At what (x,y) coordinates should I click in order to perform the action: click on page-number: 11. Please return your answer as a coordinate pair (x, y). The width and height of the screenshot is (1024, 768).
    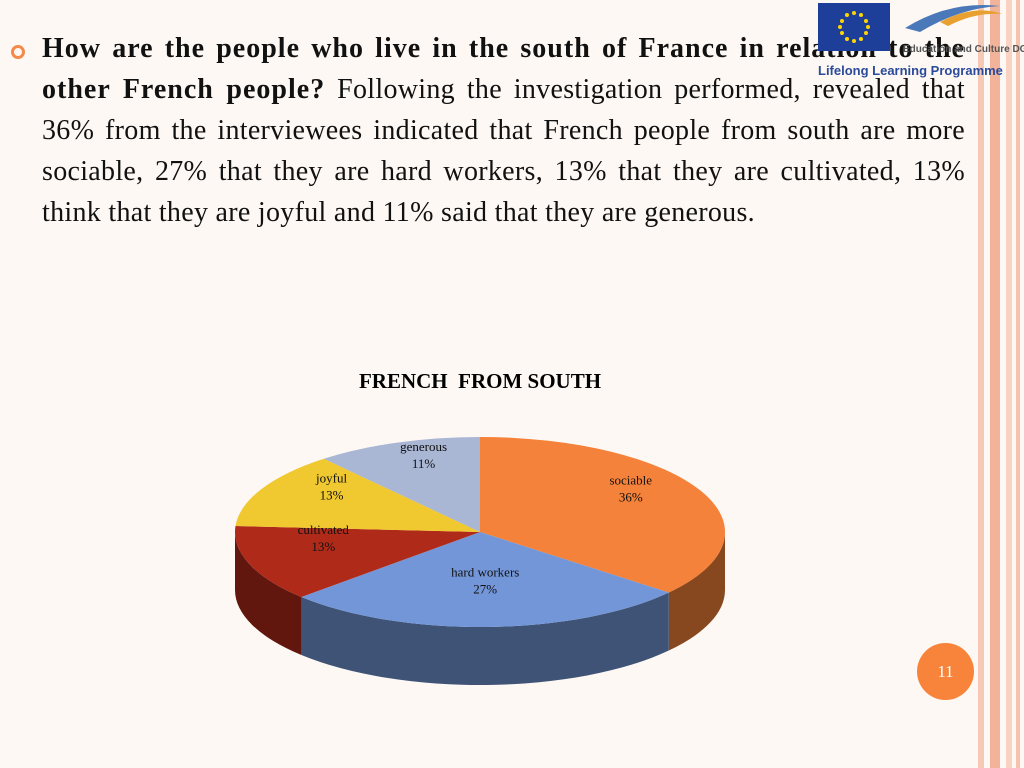
    Looking at the image, I should click on (945, 671).